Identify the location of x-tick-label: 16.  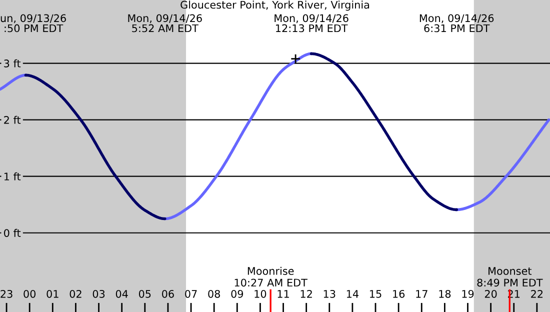
(399, 294).